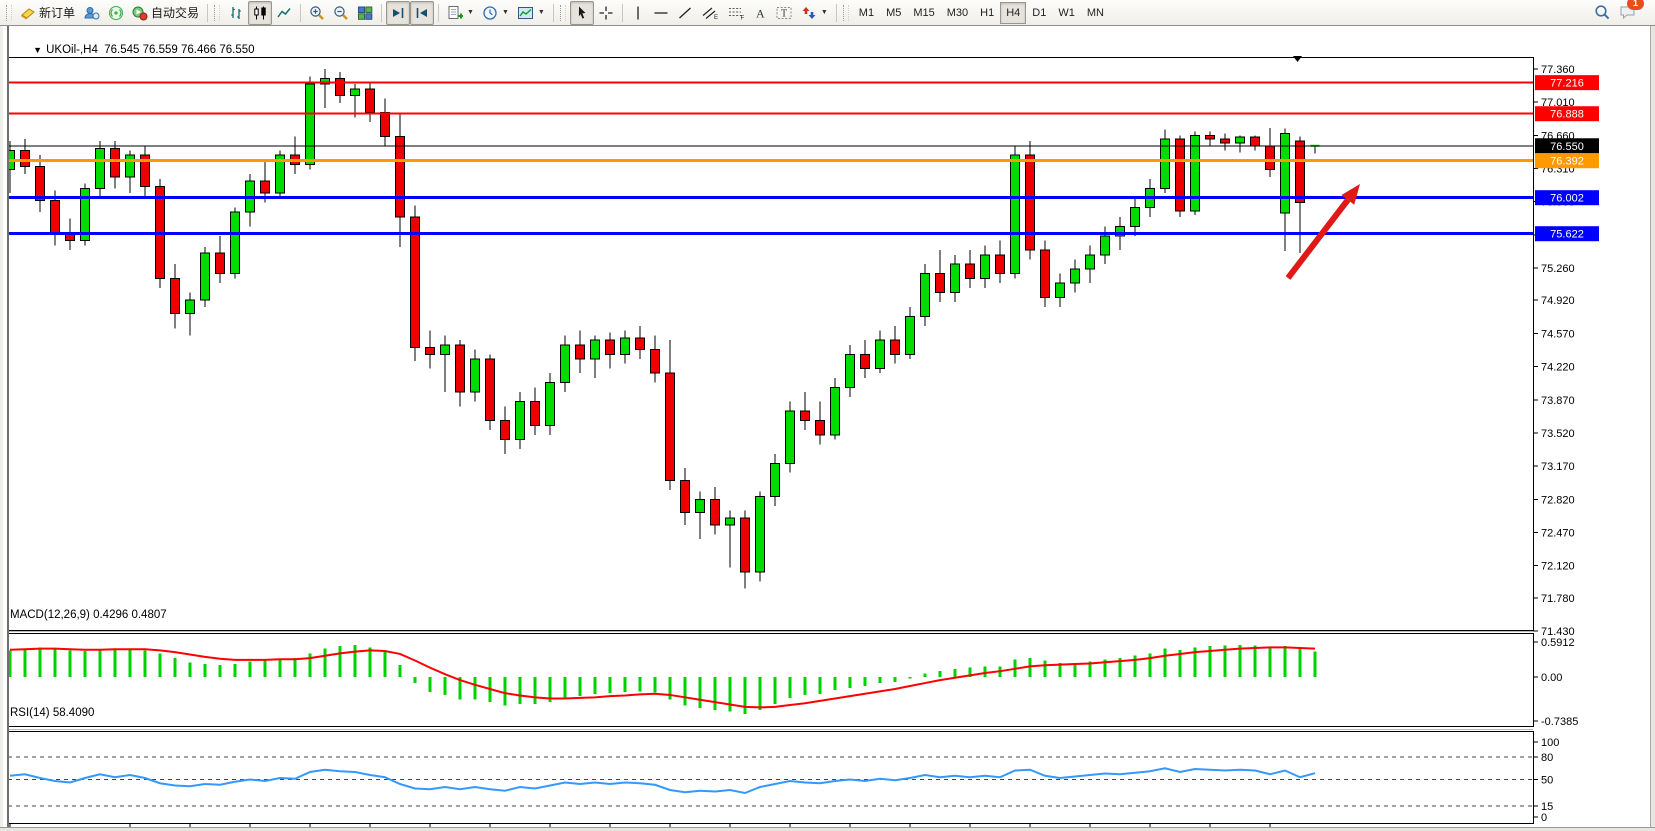 The width and height of the screenshot is (1655, 831). I want to click on tf-mn: MN, so click(1095, 12).